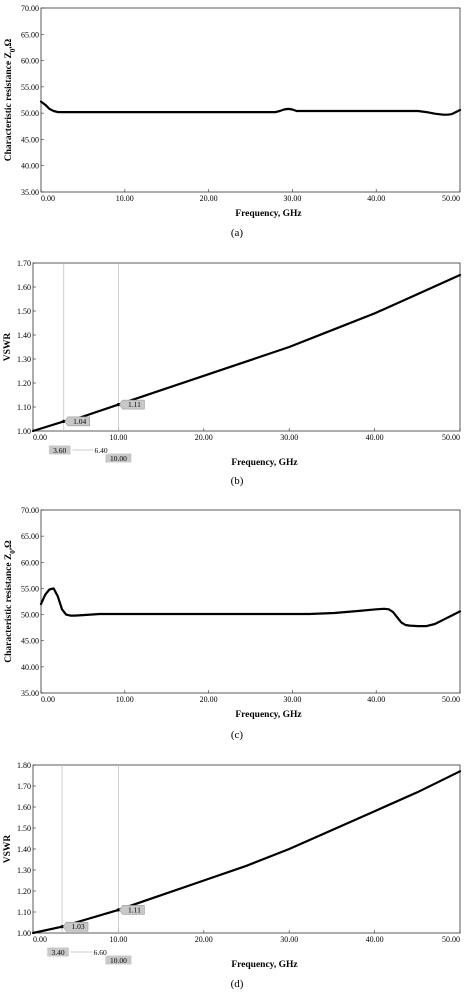 The height and width of the screenshot is (994, 474). Describe the element at coordinates (237, 984) in the screenshot. I see `panel-caption: (d)` at that location.